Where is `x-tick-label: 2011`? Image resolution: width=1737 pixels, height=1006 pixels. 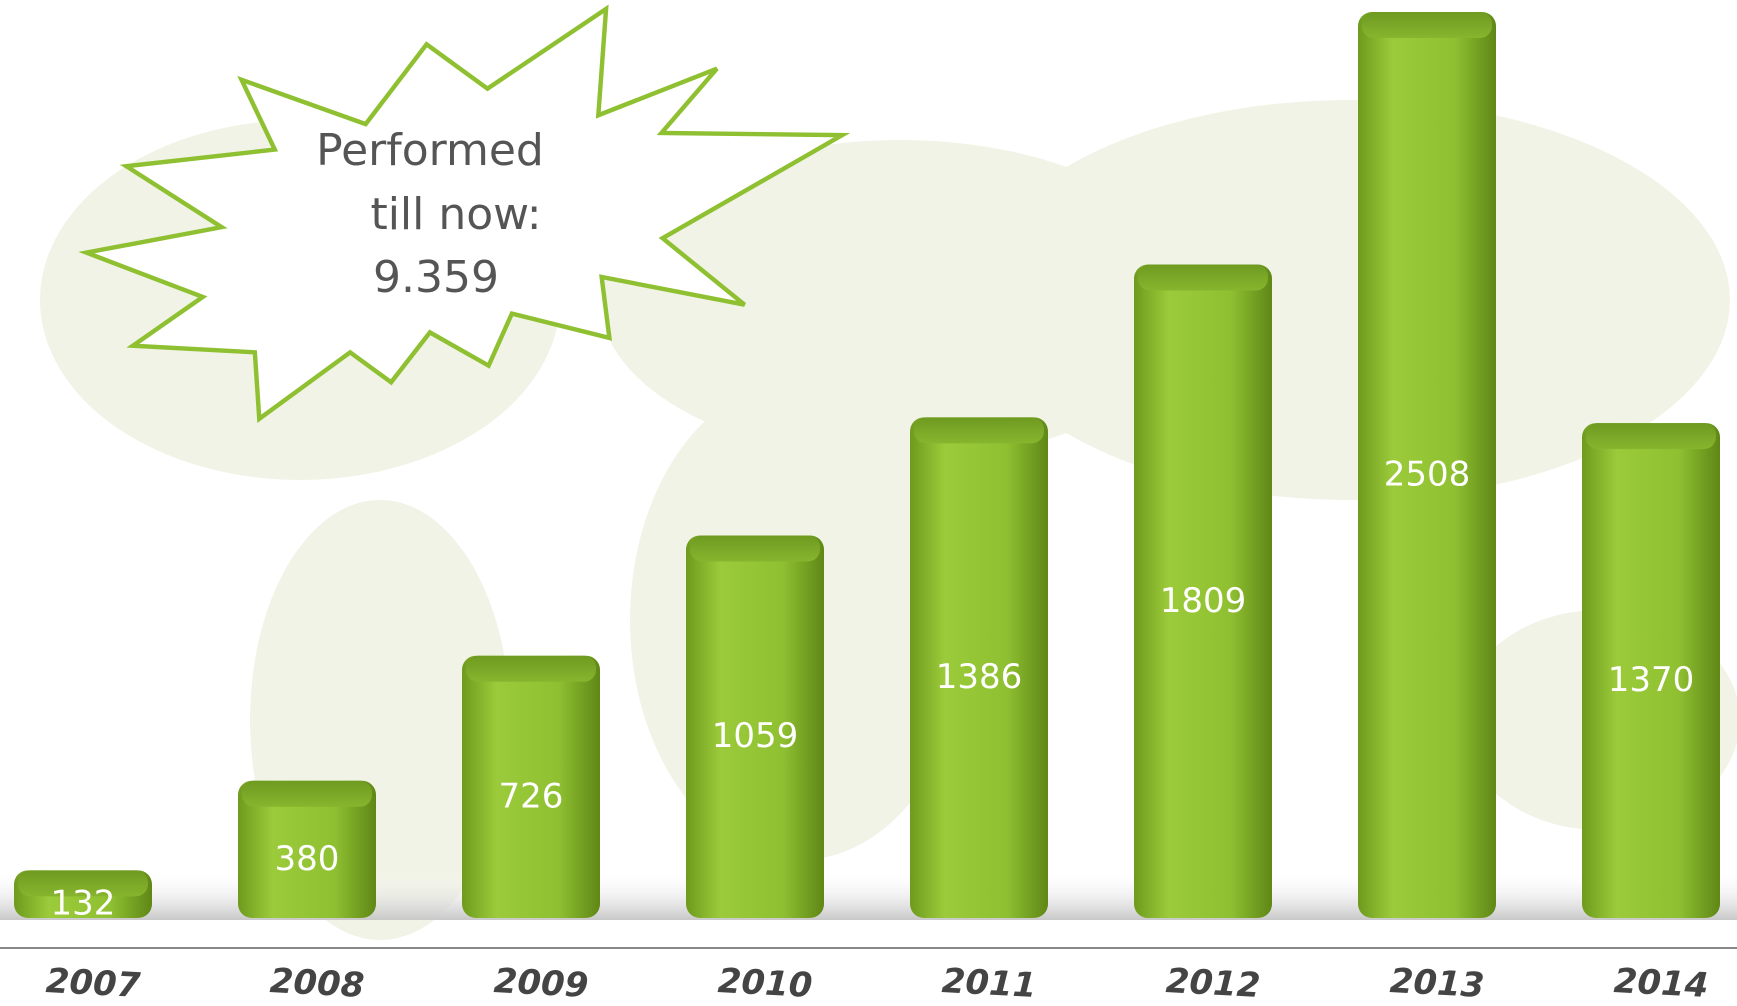
x-tick-label: 2011 is located at coordinates (989, 983).